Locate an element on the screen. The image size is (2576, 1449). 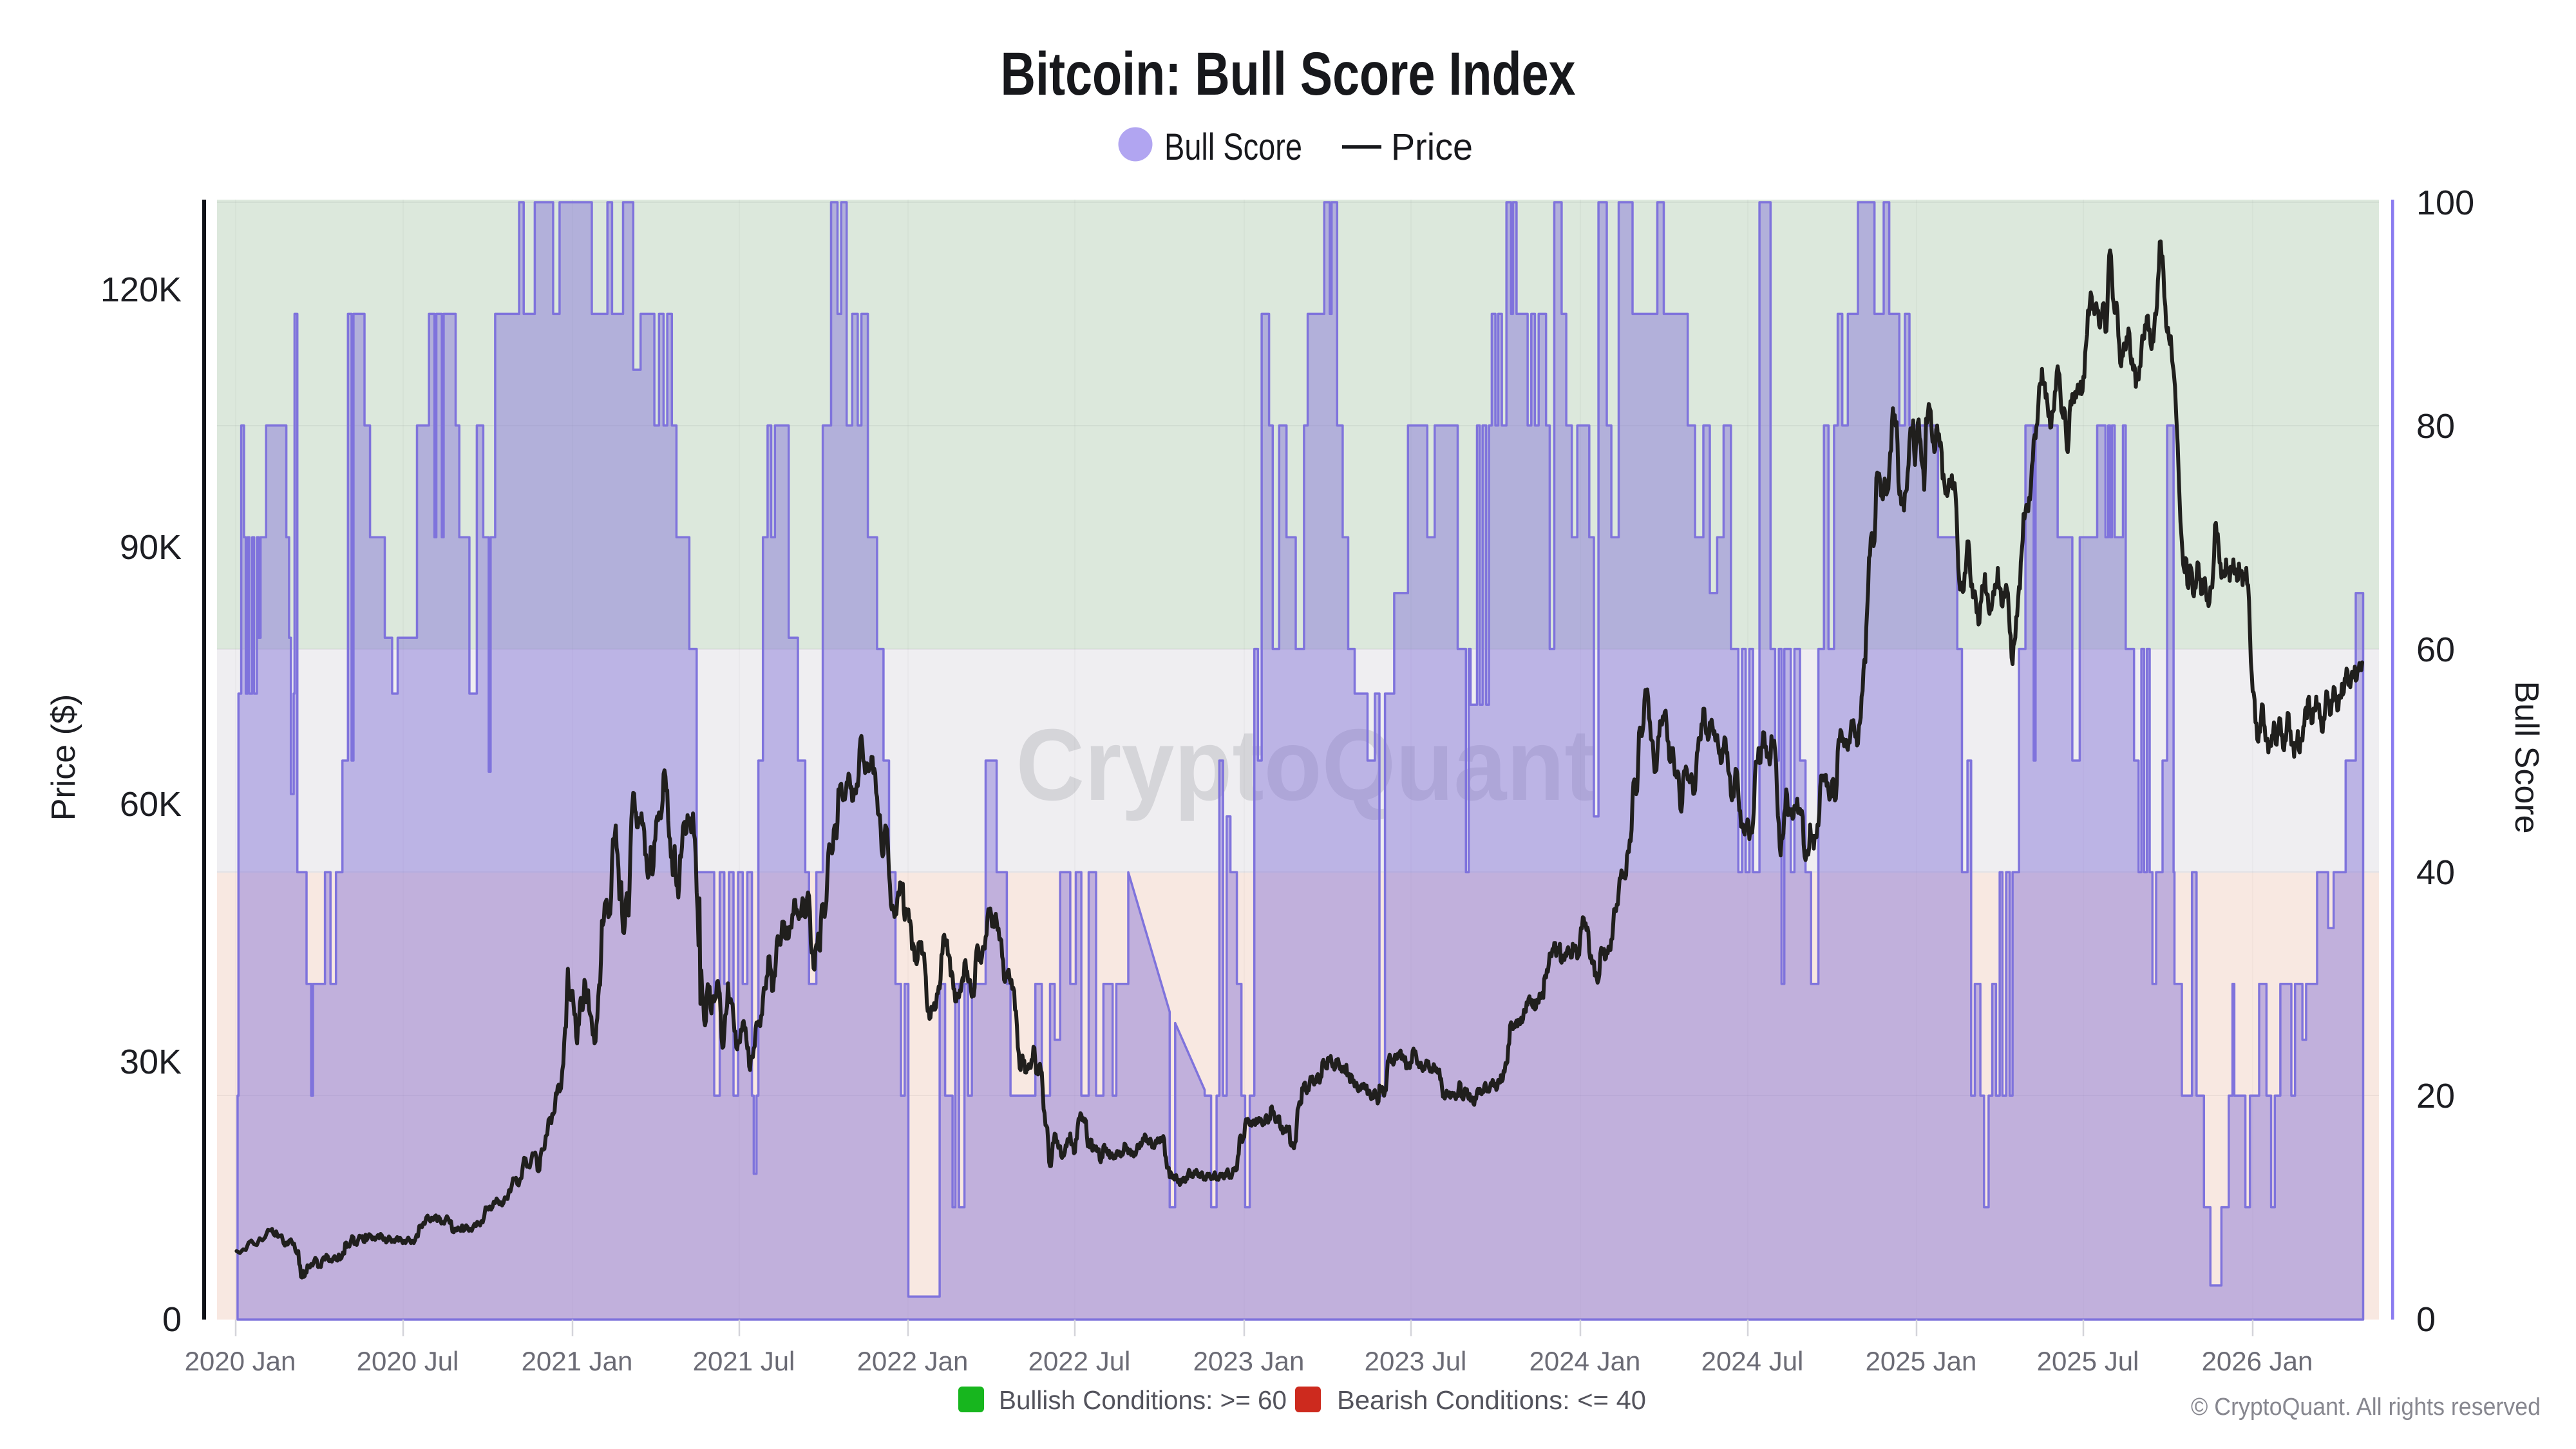
svg-text: 60 is located at coordinates (2435, 650).